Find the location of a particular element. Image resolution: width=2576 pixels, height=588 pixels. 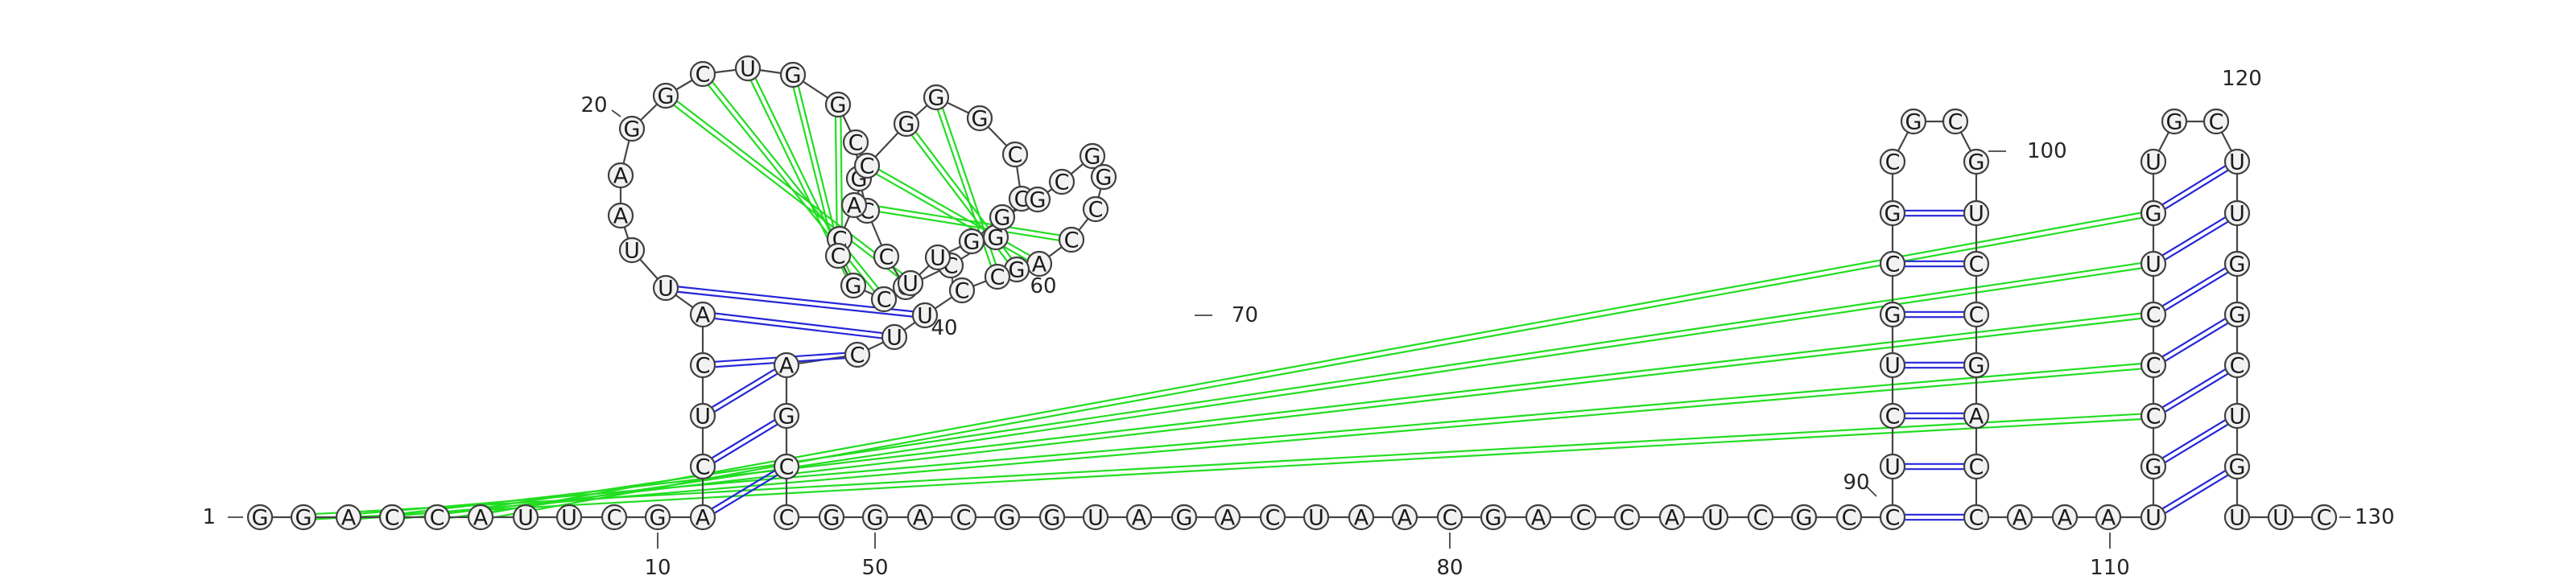

position-tick is located at coordinates (1871, 491).